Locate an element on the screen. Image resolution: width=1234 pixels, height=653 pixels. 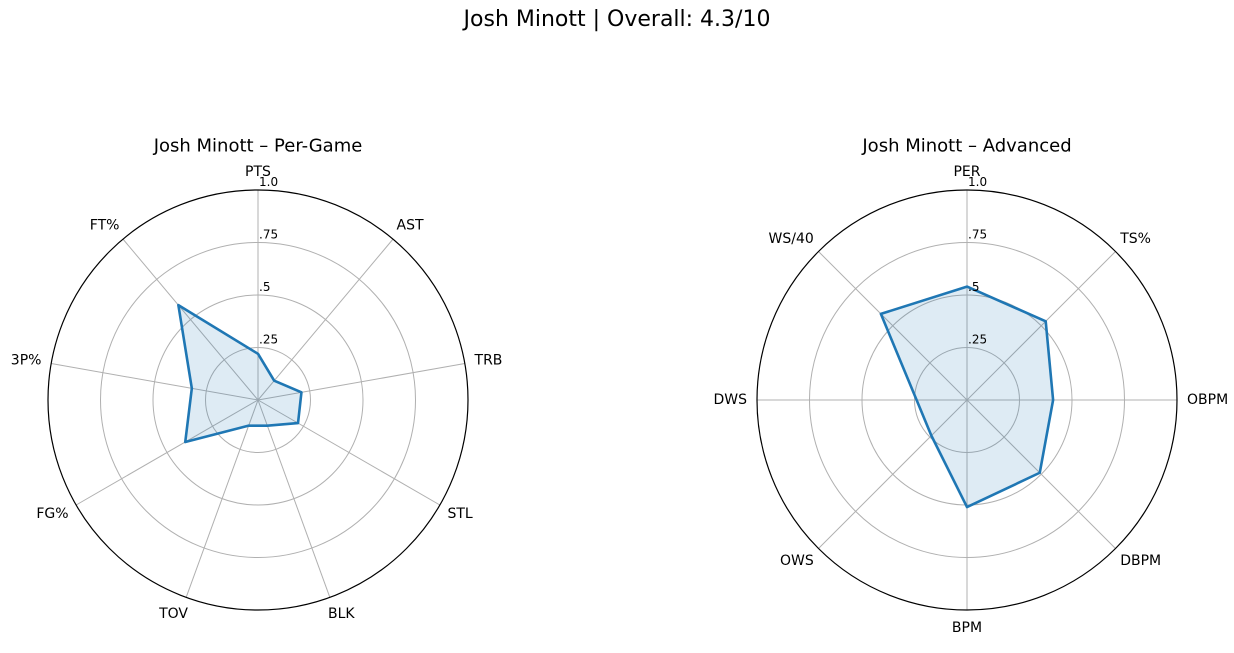
axis-label: WS/40 is located at coordinates (791, 239).